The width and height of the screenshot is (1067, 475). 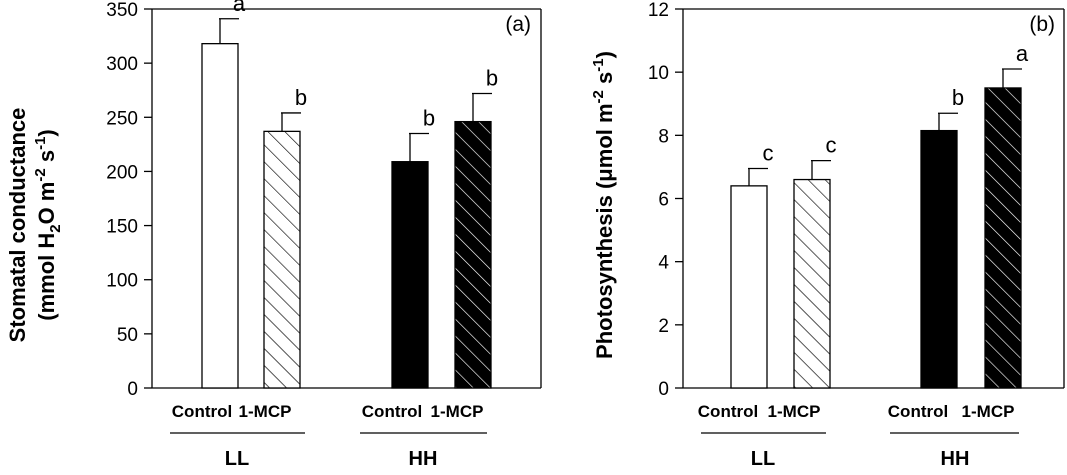 I want to click on panel-b-y-tick-label: 6, so click(x=663, y=200).